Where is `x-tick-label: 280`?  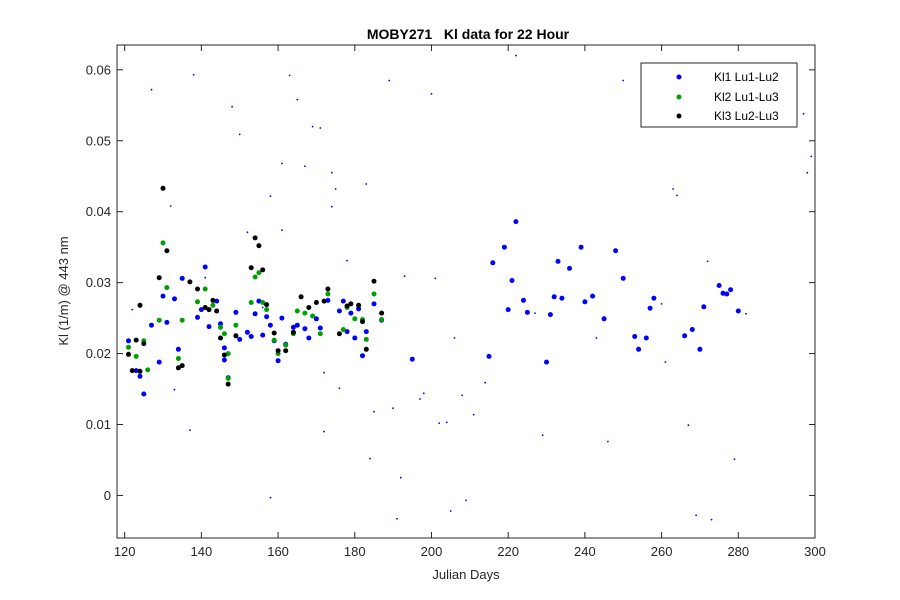 x-tick-label: 280 is located at coordinates (738, 551).